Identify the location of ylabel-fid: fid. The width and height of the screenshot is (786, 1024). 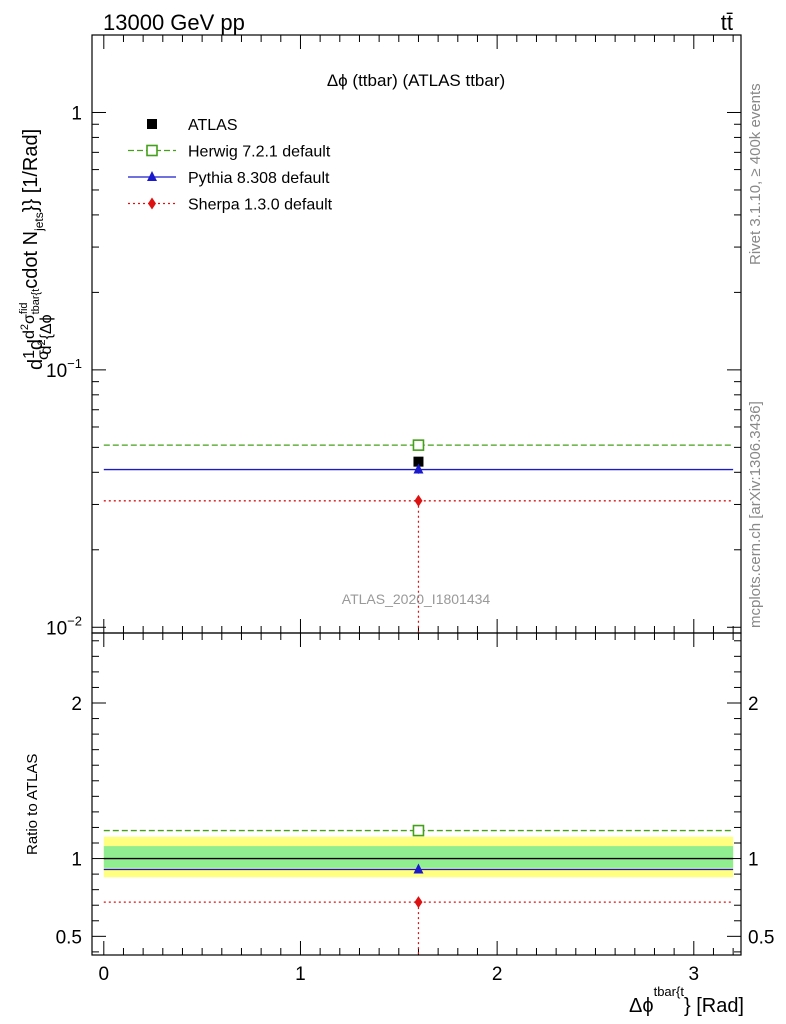
(24, 308).